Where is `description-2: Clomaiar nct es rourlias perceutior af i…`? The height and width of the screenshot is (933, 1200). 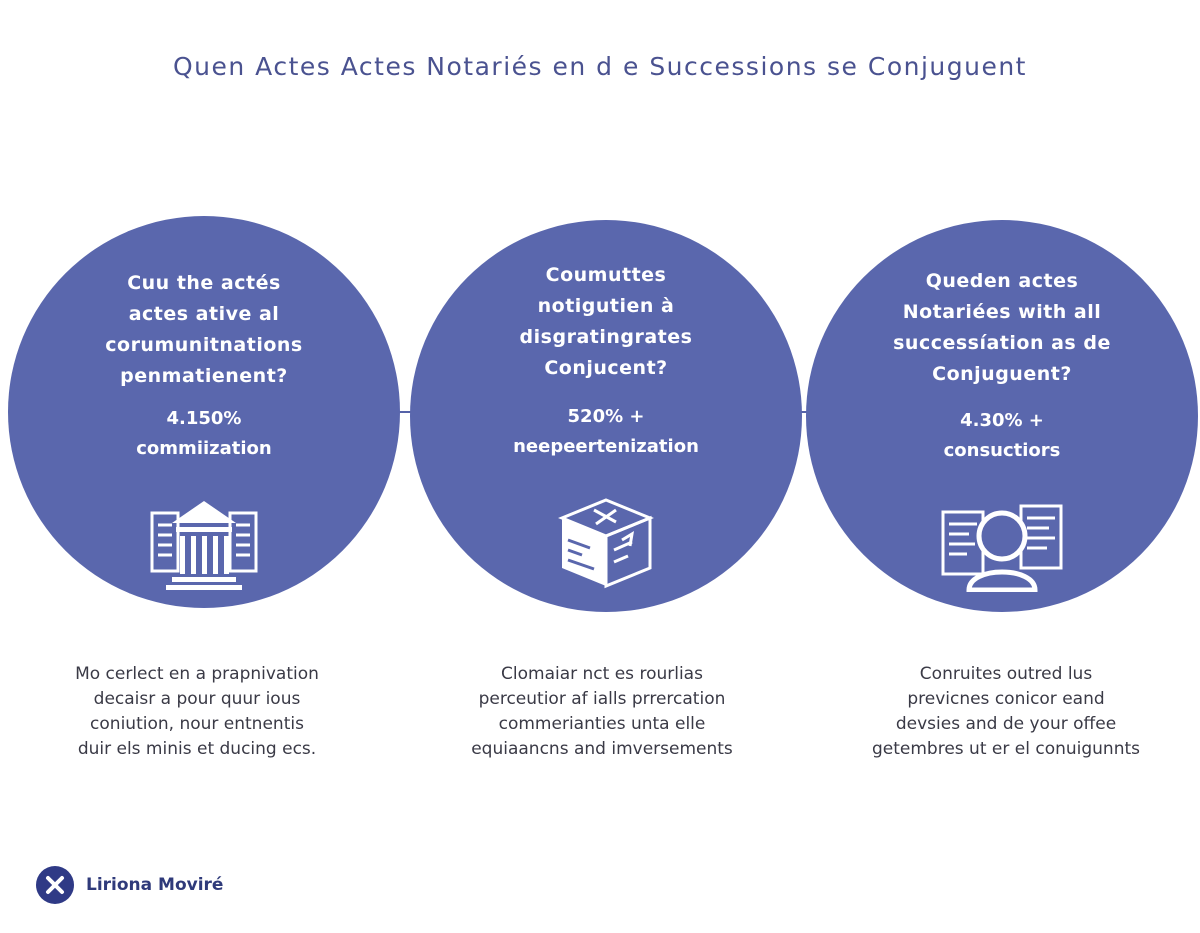 description-2: Clomaiar nct es rourlias perceutior af i… is located at coordinates (602, 711).